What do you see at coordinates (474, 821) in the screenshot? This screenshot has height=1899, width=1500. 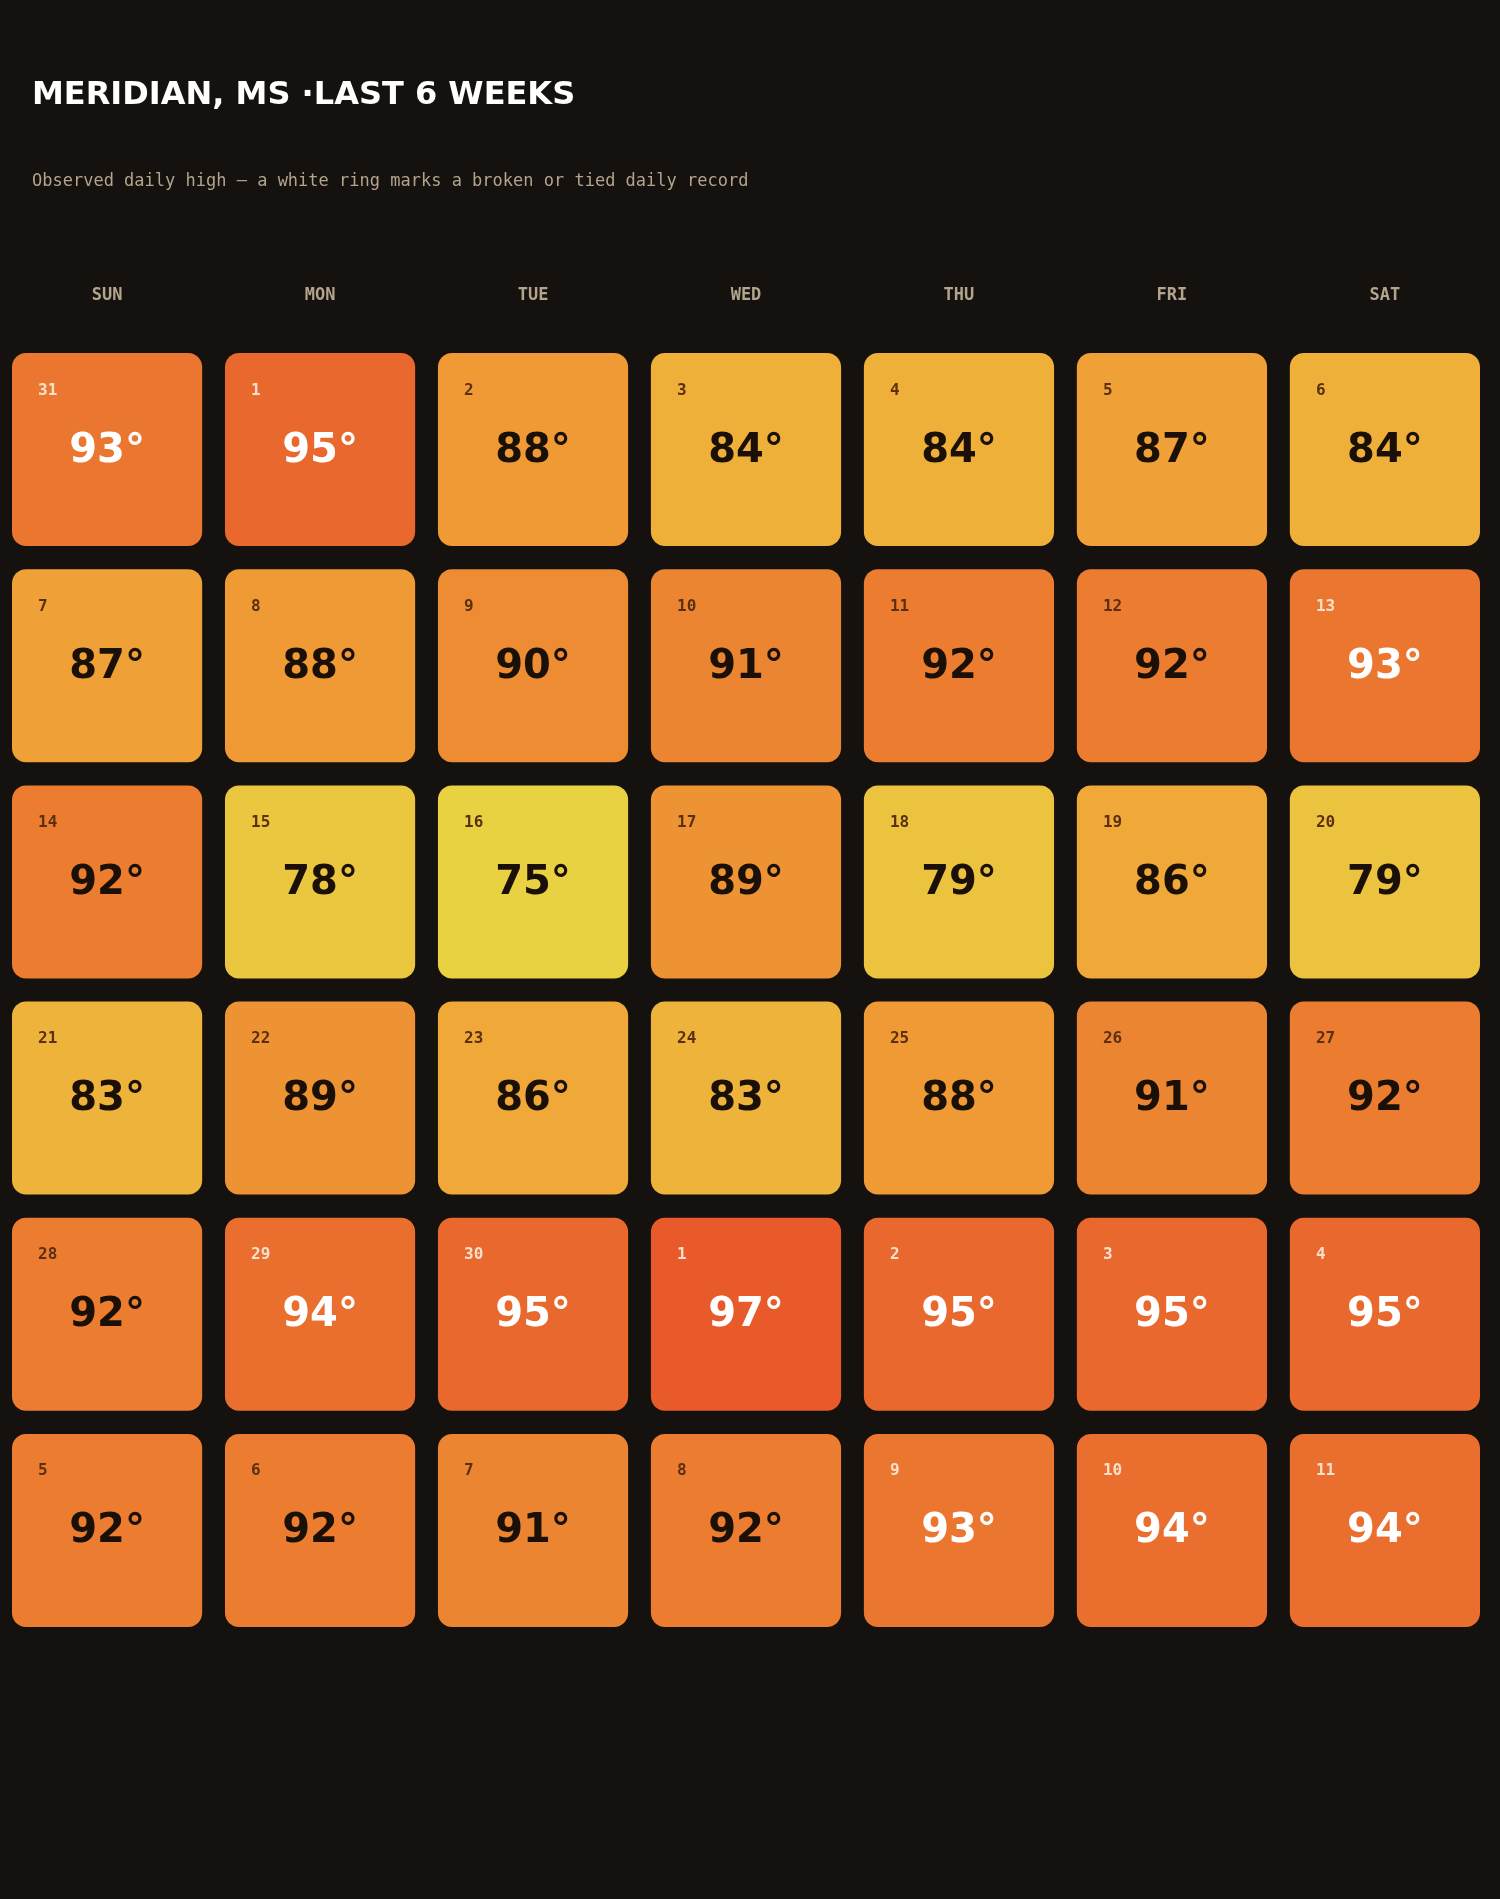 I see `annotation: 16` at bounding box center [474, 821].